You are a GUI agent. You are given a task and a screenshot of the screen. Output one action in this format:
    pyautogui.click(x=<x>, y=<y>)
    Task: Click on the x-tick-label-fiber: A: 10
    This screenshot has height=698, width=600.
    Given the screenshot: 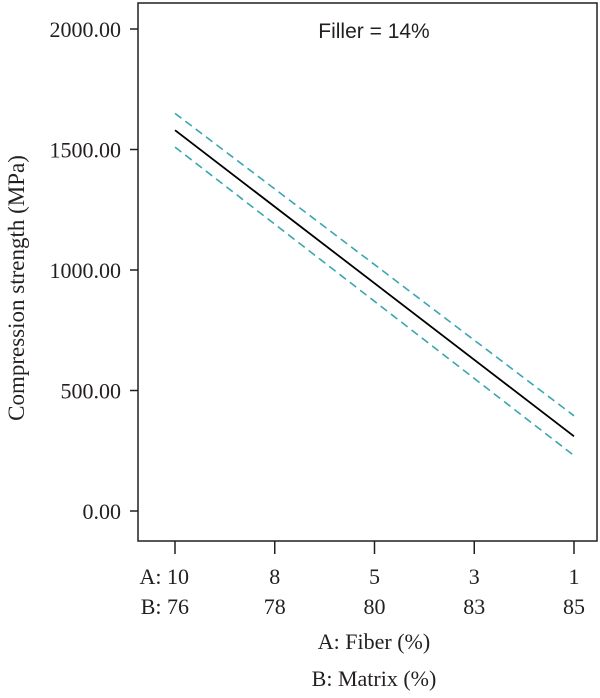 What is the action you would take?
    pyautogui.click(x=165, y=576)
    